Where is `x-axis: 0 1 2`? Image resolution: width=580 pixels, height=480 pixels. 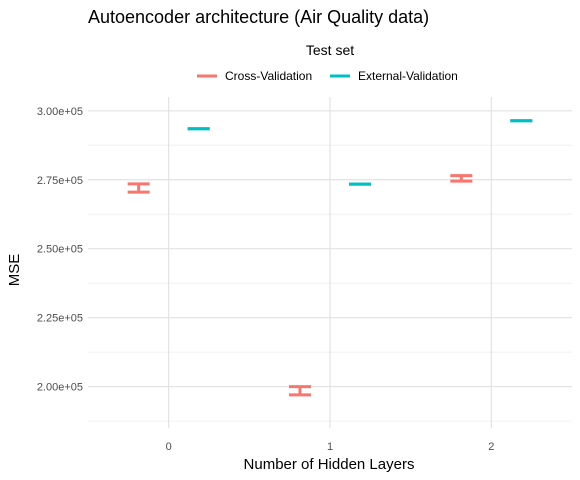 x-axis: 0 1 2 is located at coordinates (330, 447).